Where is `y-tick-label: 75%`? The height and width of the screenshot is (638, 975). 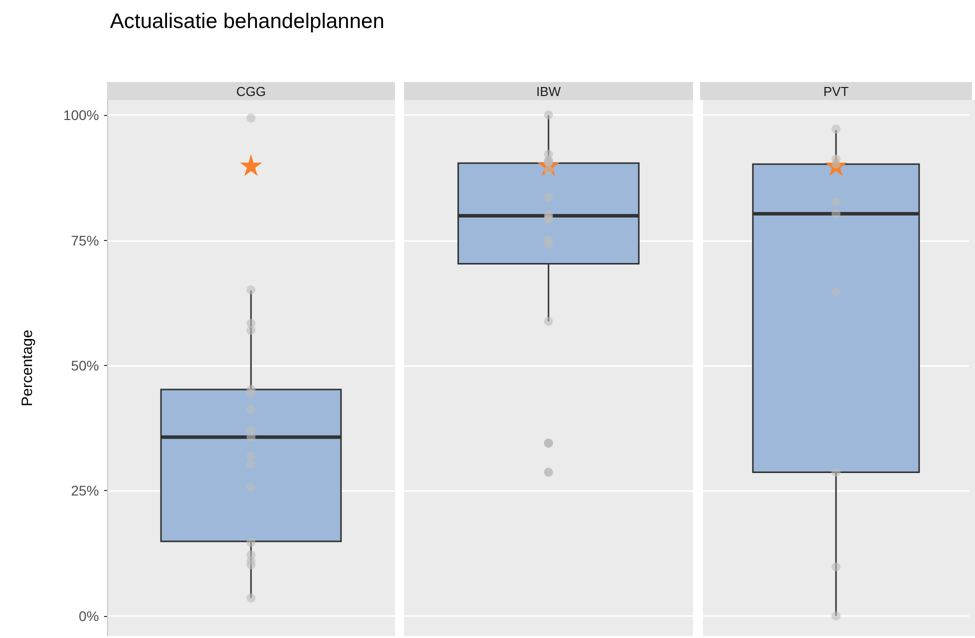 y-tick-label: 75% is located at coordinates (84, 240).